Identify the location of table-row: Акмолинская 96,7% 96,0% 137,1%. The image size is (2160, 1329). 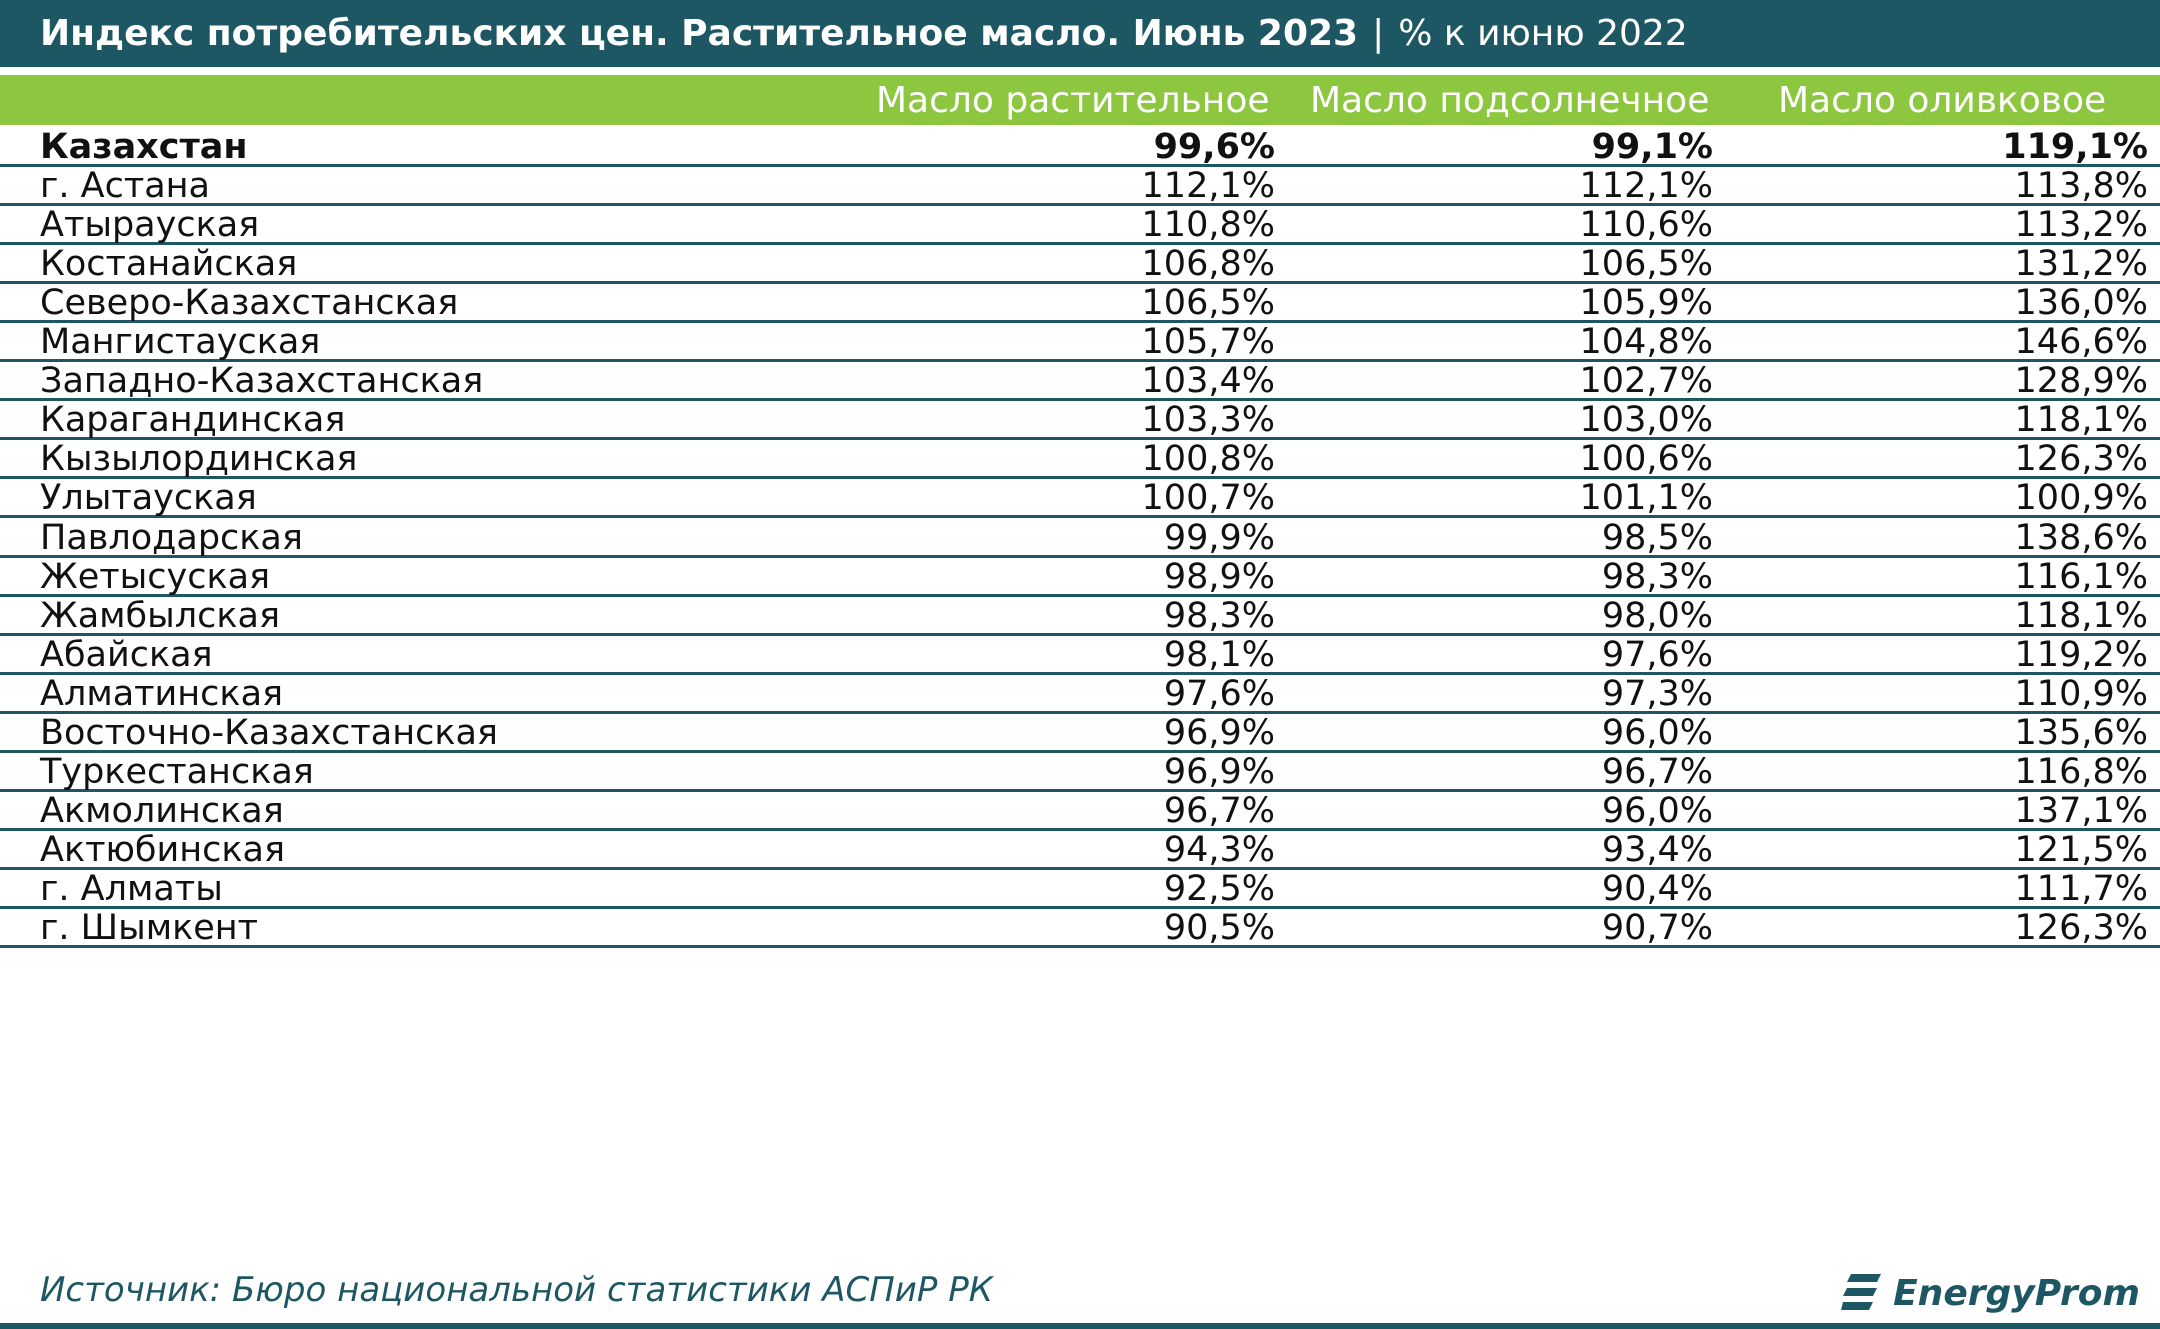
(1080, 811).